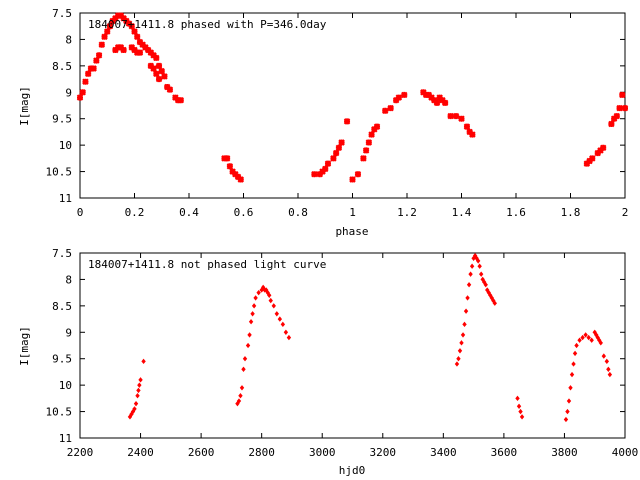  I want to click on x-tick-label: 0.8, so click(298, 212).